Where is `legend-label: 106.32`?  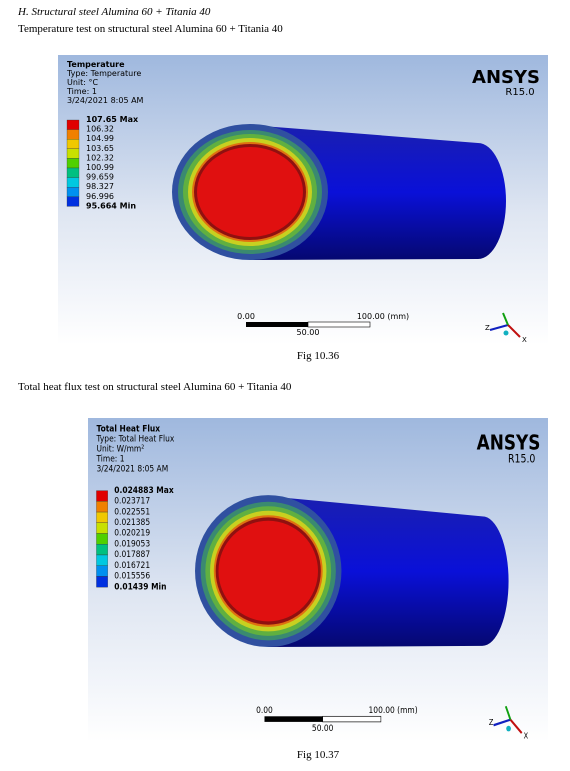
legend-label: 106.32 is located at coordinates (100, 129).